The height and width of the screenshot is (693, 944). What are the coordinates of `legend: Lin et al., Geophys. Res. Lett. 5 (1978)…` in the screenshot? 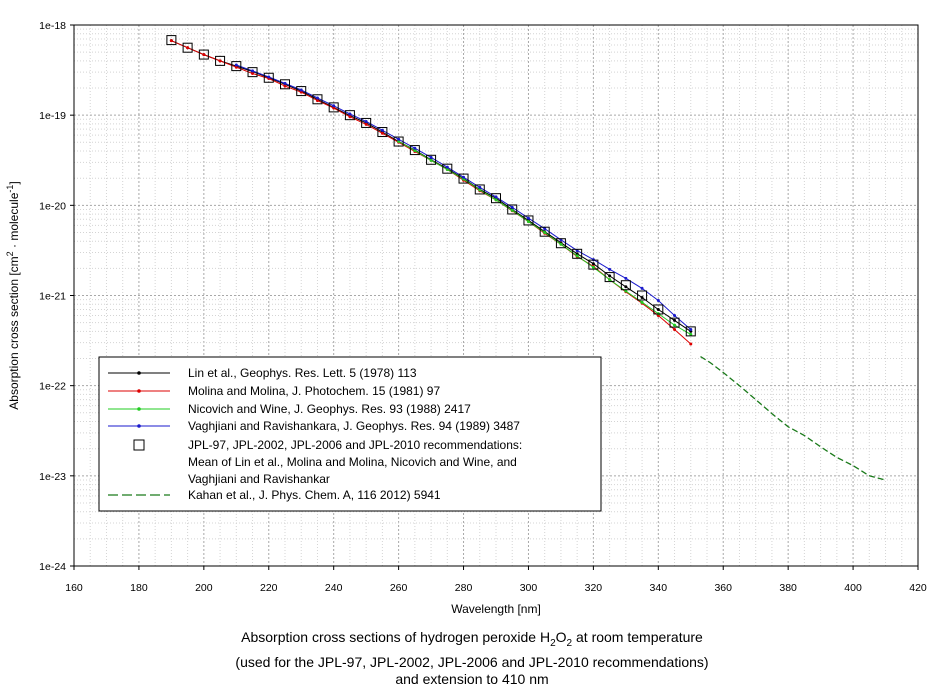 It's located at (350, 434).